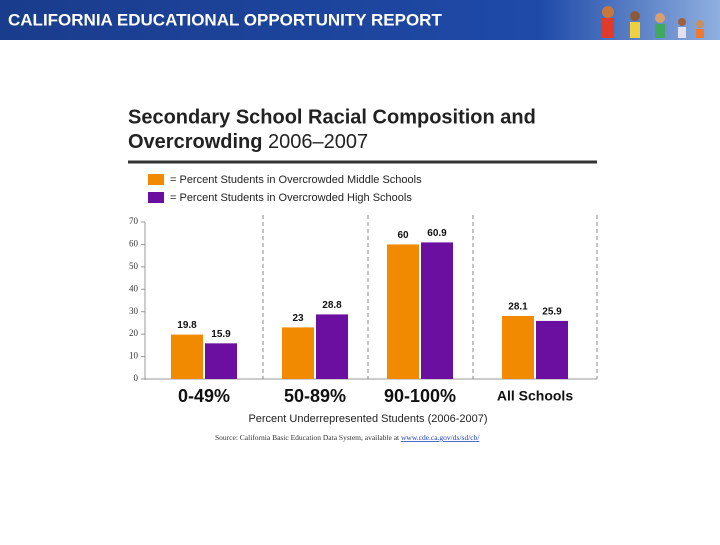  I want to click on chart-subtitle: 2006–2007, so click(318, 142).